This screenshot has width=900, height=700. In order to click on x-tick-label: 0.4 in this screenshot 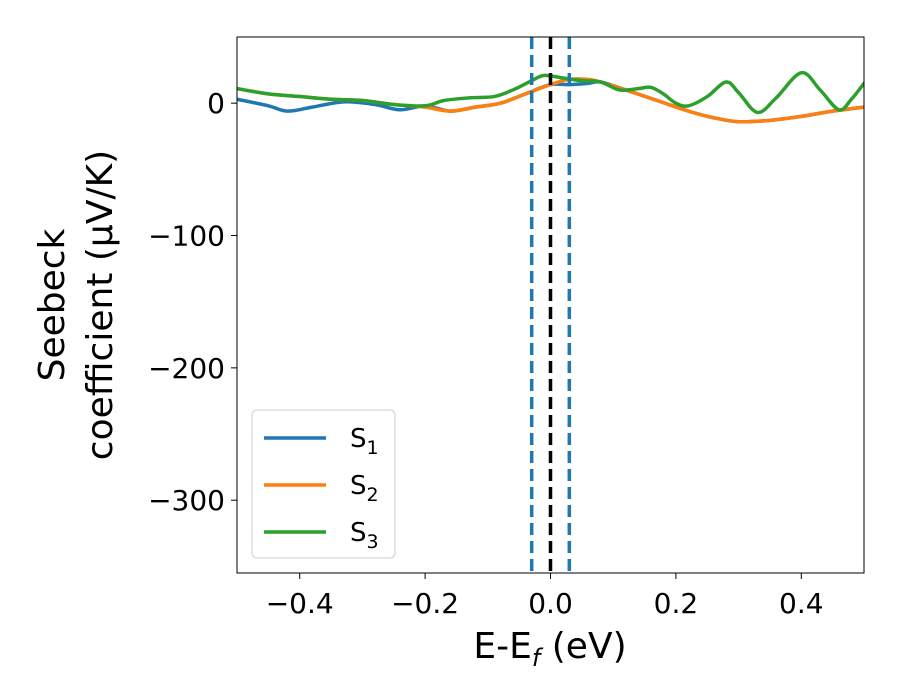, I will do `click(801, 603)`.